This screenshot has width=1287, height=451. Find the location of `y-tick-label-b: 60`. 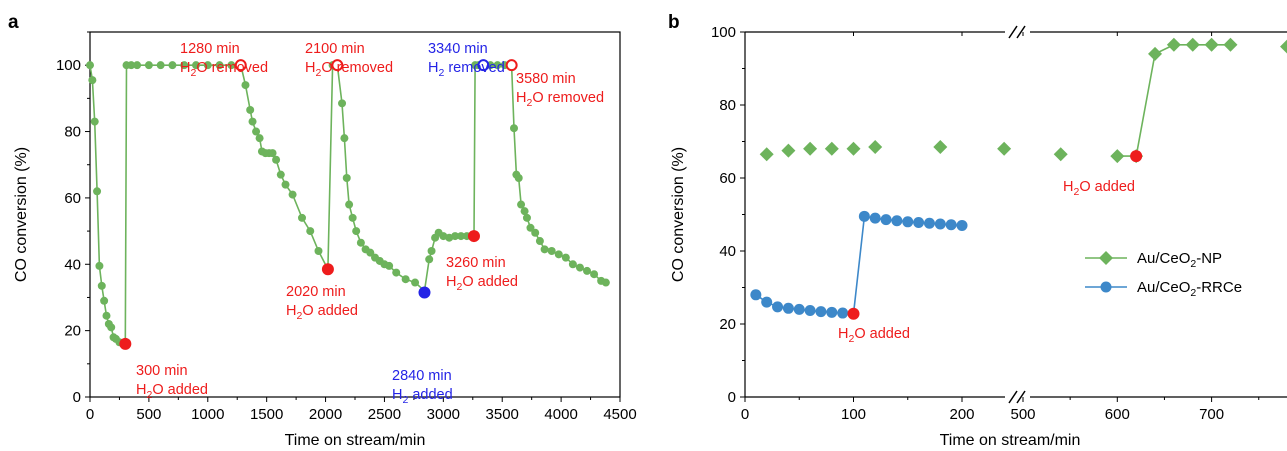

y-tick-label-b: 60 is located at coordinates (727, 178).